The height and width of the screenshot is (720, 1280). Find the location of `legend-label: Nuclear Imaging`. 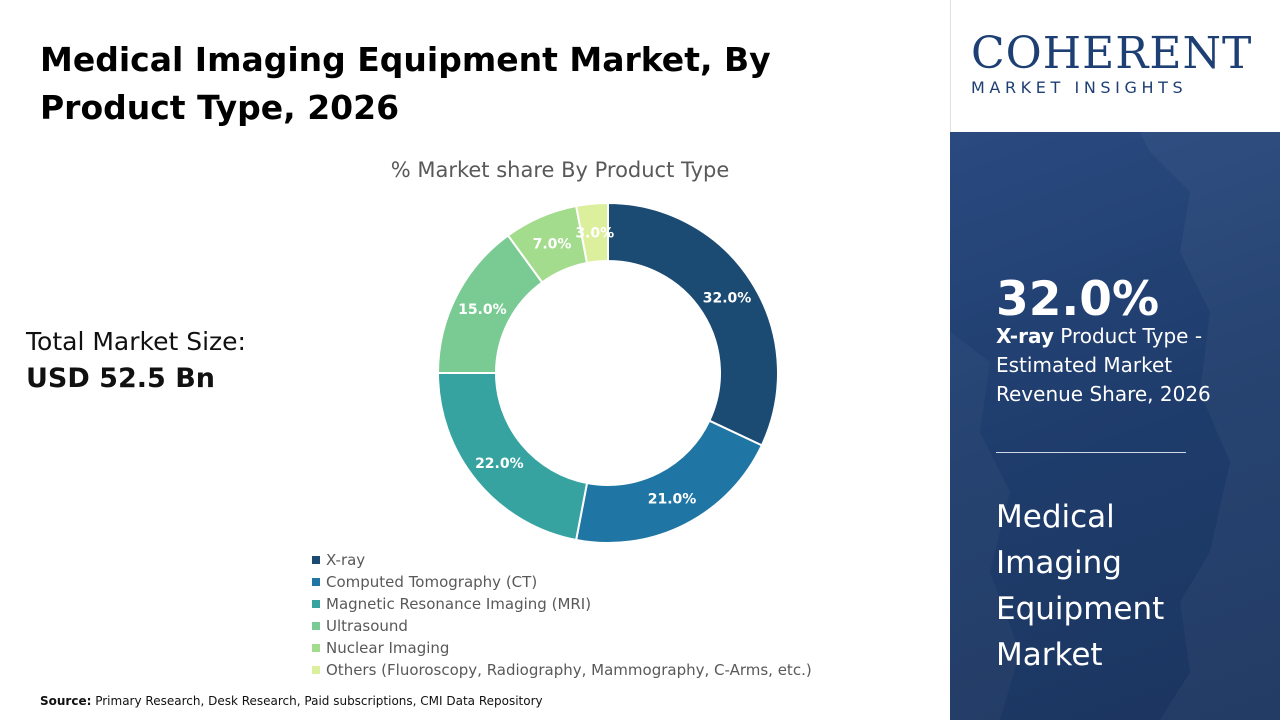

legend-label: Nuclear Imaging is located at coordinates (388, 648).